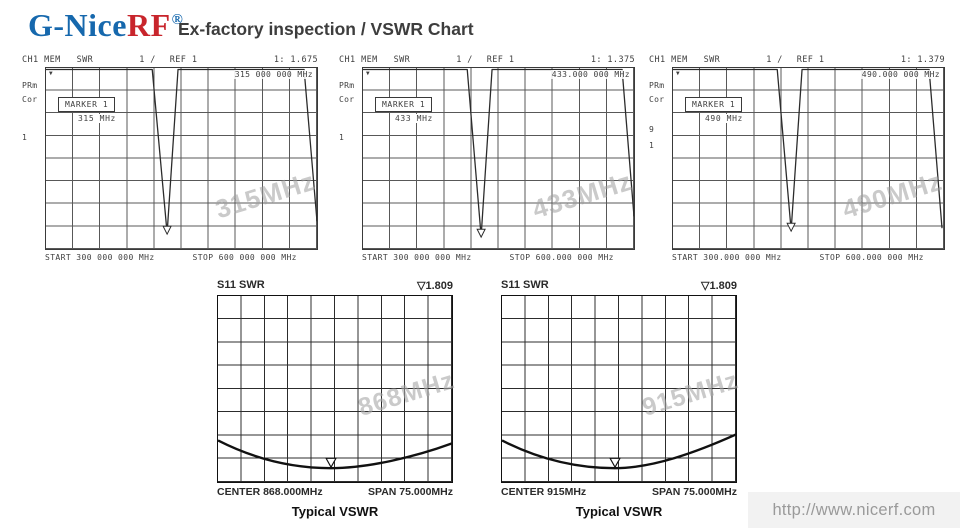  Describe the element at coordinates (335, 492) in the screenshot. I see `sweep-range-labels: CENTER 868.000MHz SPAN 75.000MHz` at that location.